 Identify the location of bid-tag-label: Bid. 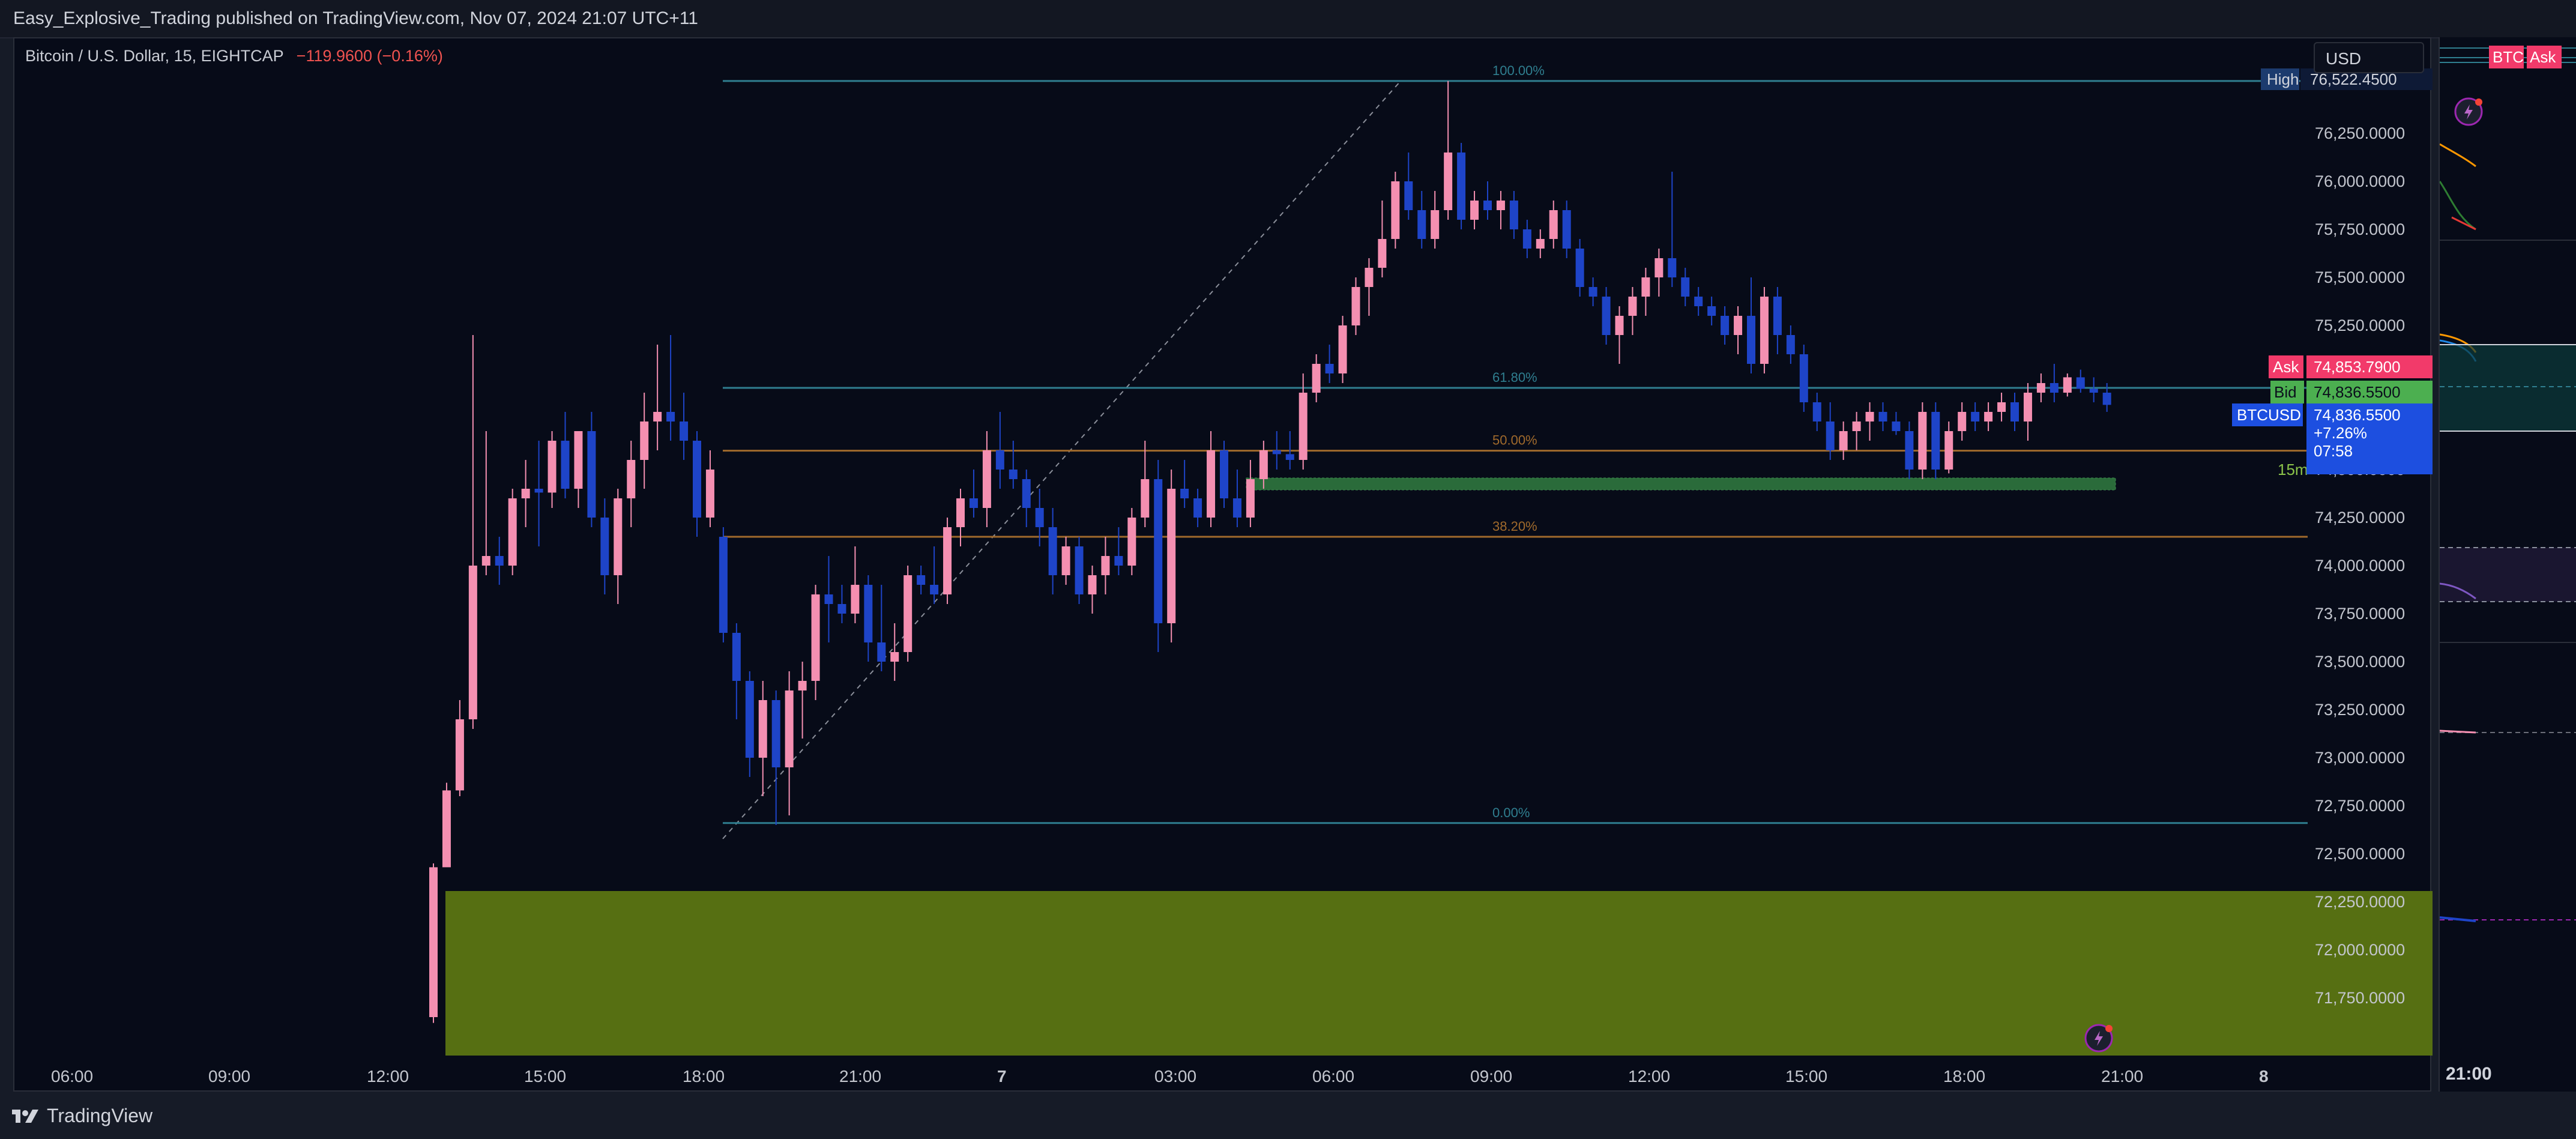
(2285, 392).